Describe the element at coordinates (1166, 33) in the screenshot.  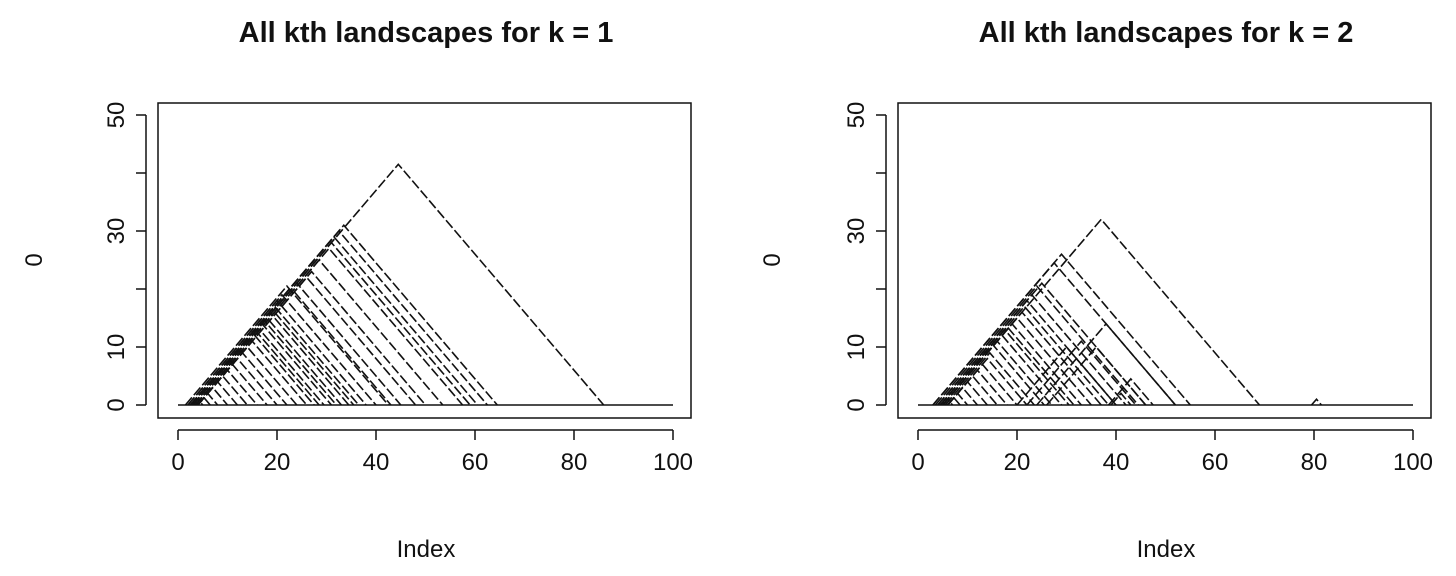
I see `chart-title: All kth landscapes for k = 2` at that location.